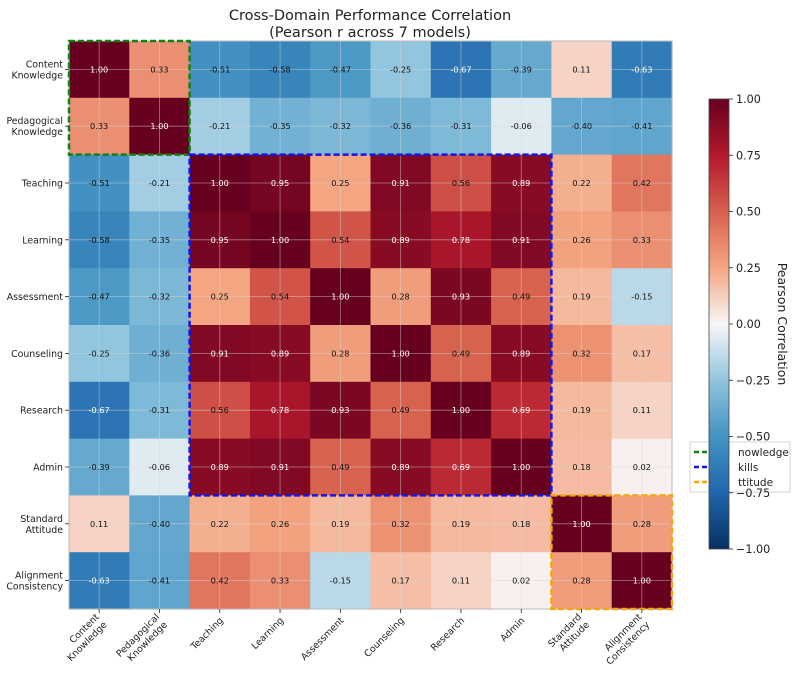 The height and width of the screenshot is (674, 793). I want to click on legend-knowledge-label: nowledge, so click(763, 453).